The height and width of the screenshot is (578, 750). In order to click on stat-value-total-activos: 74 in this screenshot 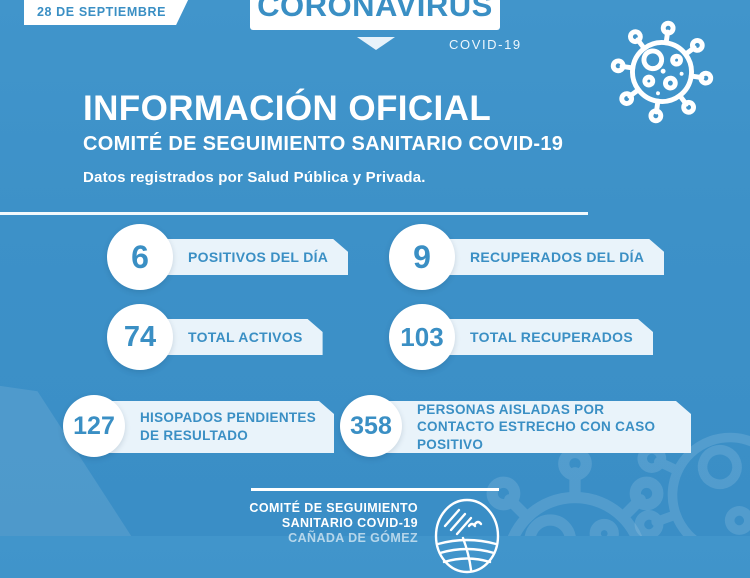, I will do `click(140, 337)`.